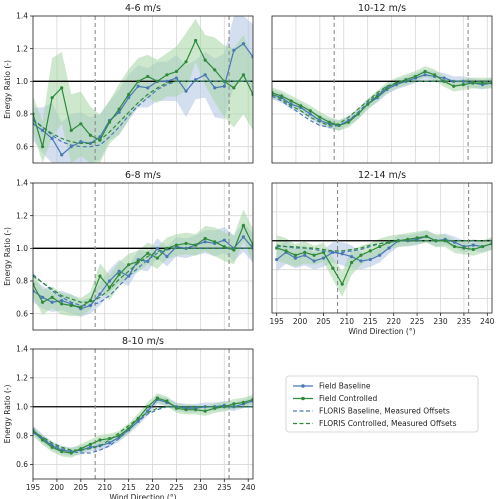  I want to click on x-tick-label: 235, so click(224, 487).